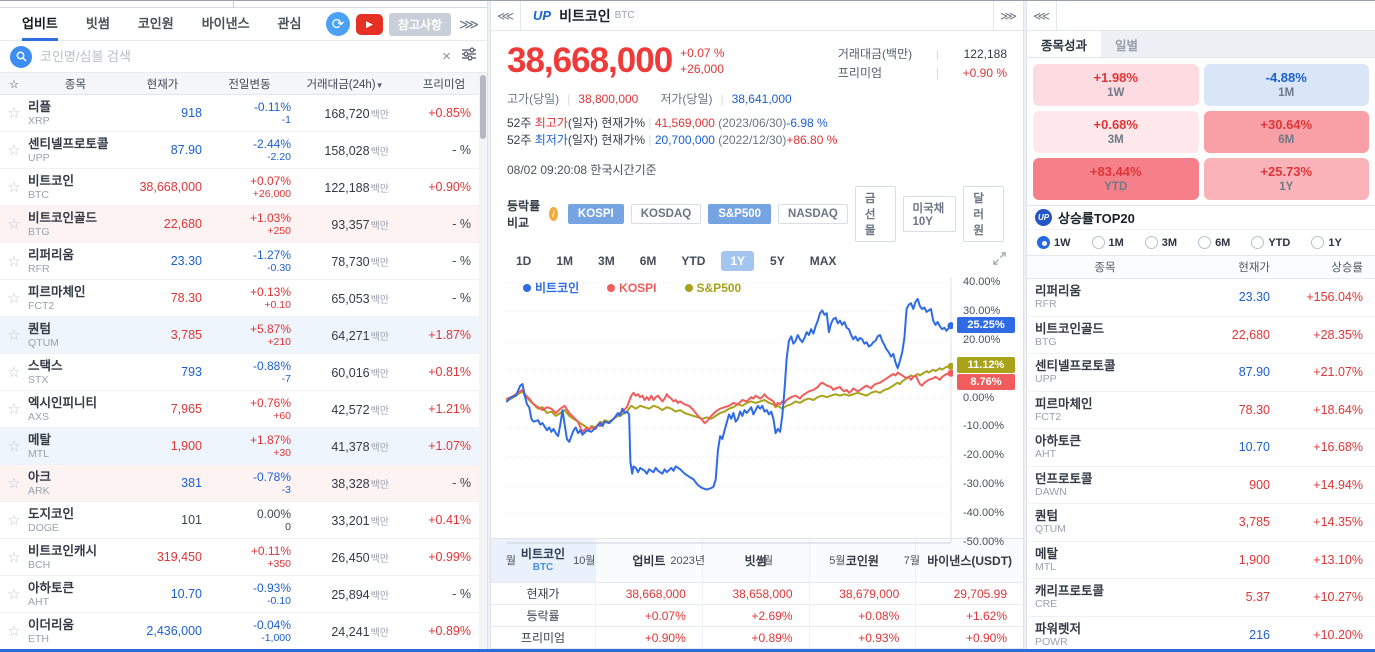 The image size is (1375, 652). Describe the element at coordinates (1107, 242) in the screenshot. I see `period-1m: 1M` at that location.